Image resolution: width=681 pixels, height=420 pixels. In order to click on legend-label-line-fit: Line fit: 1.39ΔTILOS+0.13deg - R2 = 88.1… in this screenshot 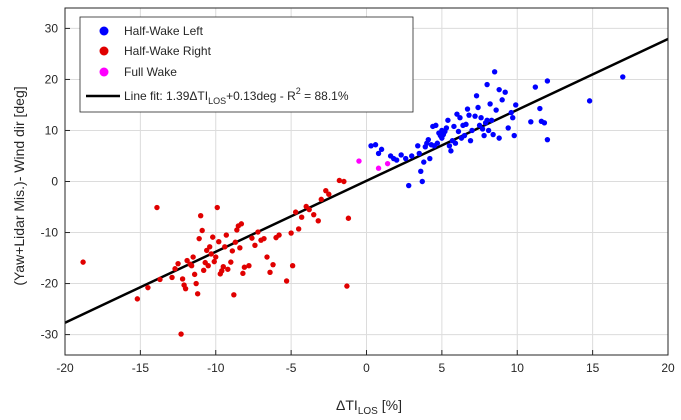, I will do `click(236, 96)`.